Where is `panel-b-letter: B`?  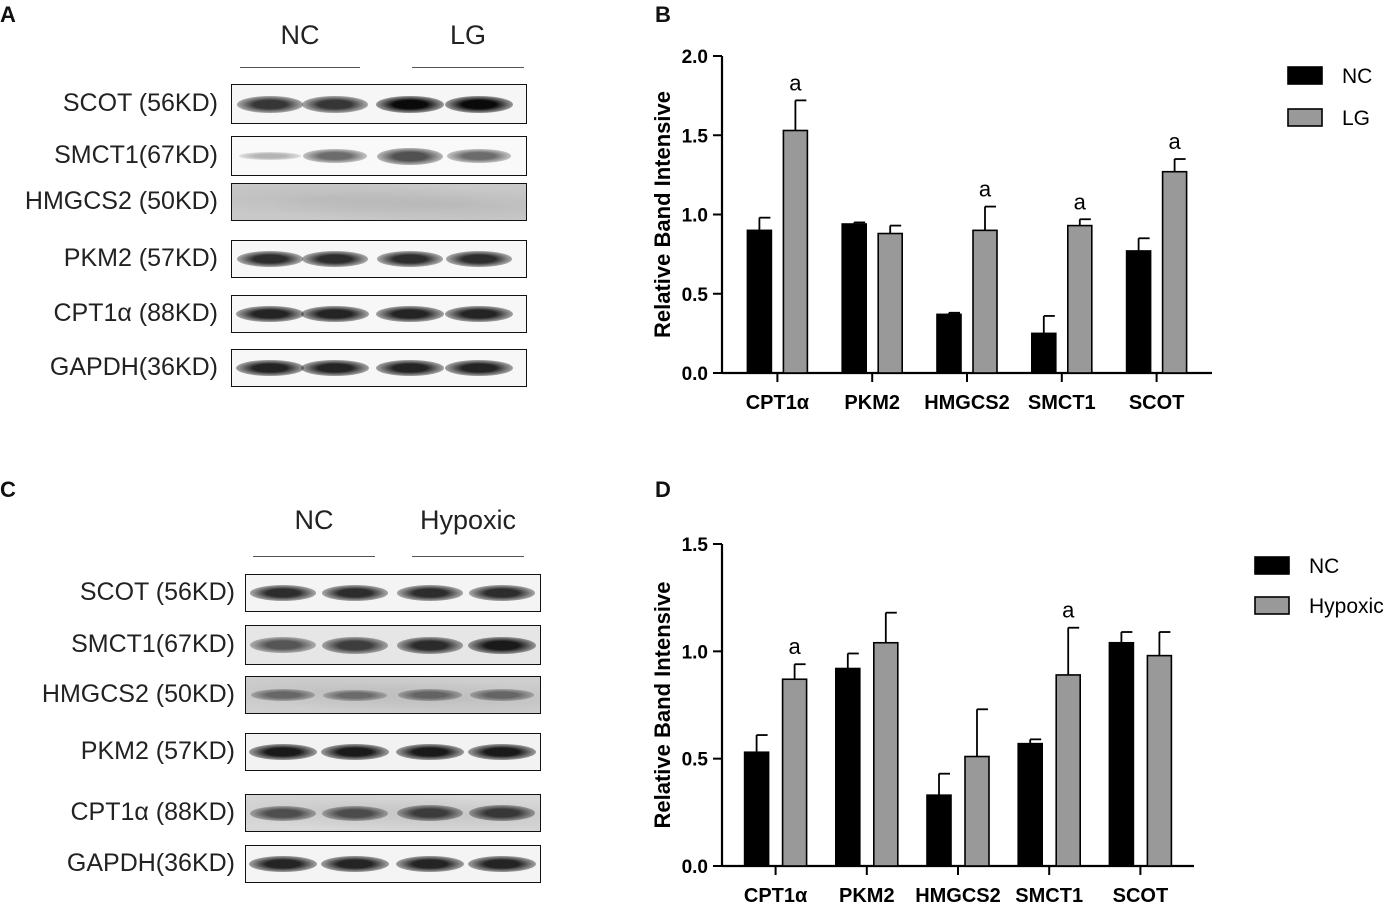 panel-b-letter: B is located at coordinates (663, 14).